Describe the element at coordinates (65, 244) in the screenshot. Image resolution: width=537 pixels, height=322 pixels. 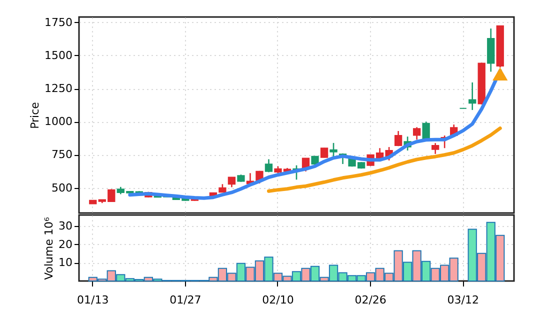
I see `y-tick-label: 20` at that location.